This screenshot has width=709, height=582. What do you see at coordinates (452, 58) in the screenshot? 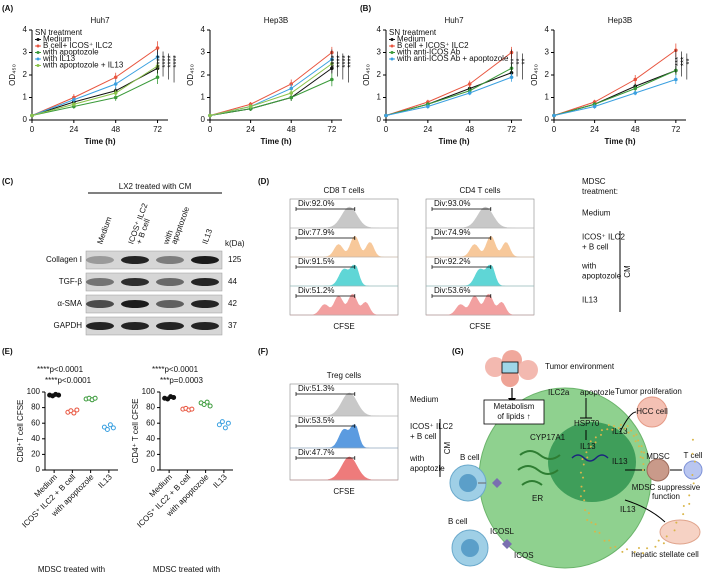
I see `legend-label: with anti-ICOS Ab + apoptozole` at bounding box center [452, 58].